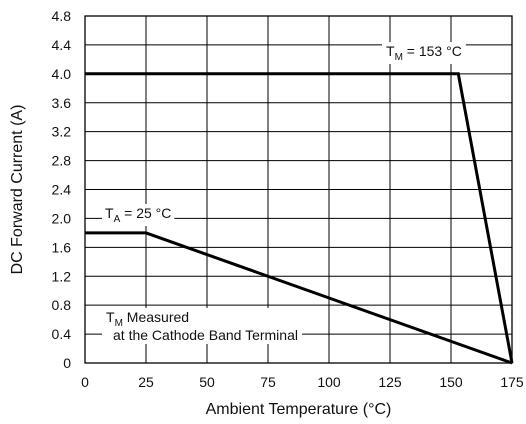  Describe the element at coordinates (62, 16) in the screenshot. I see `y-tick-label: 4.8` at that location.